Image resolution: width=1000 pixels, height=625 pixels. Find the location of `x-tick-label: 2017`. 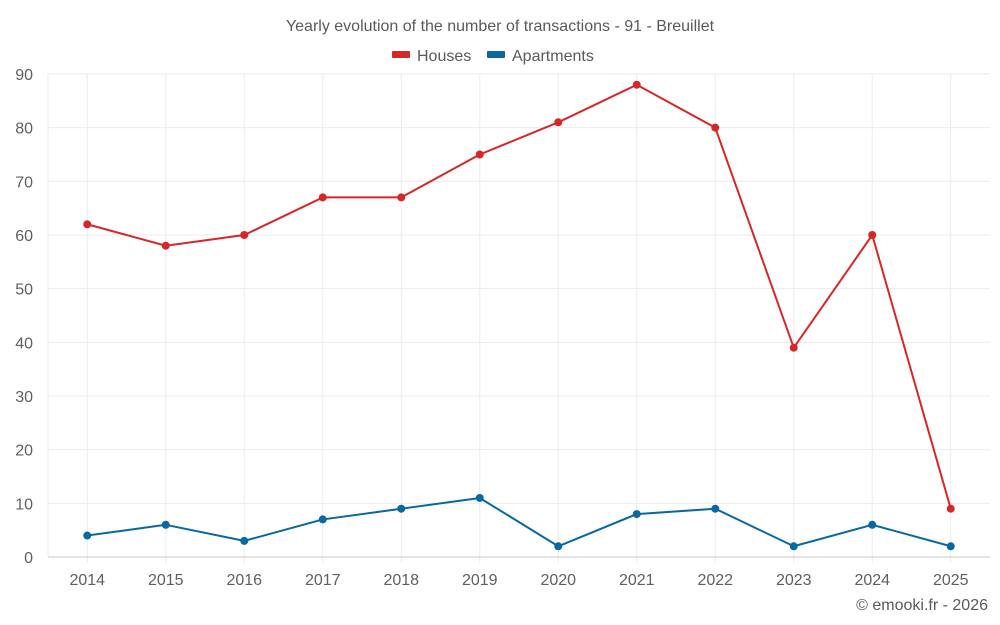

x-tick-label: 2017 is located at coordinates (323, 580).